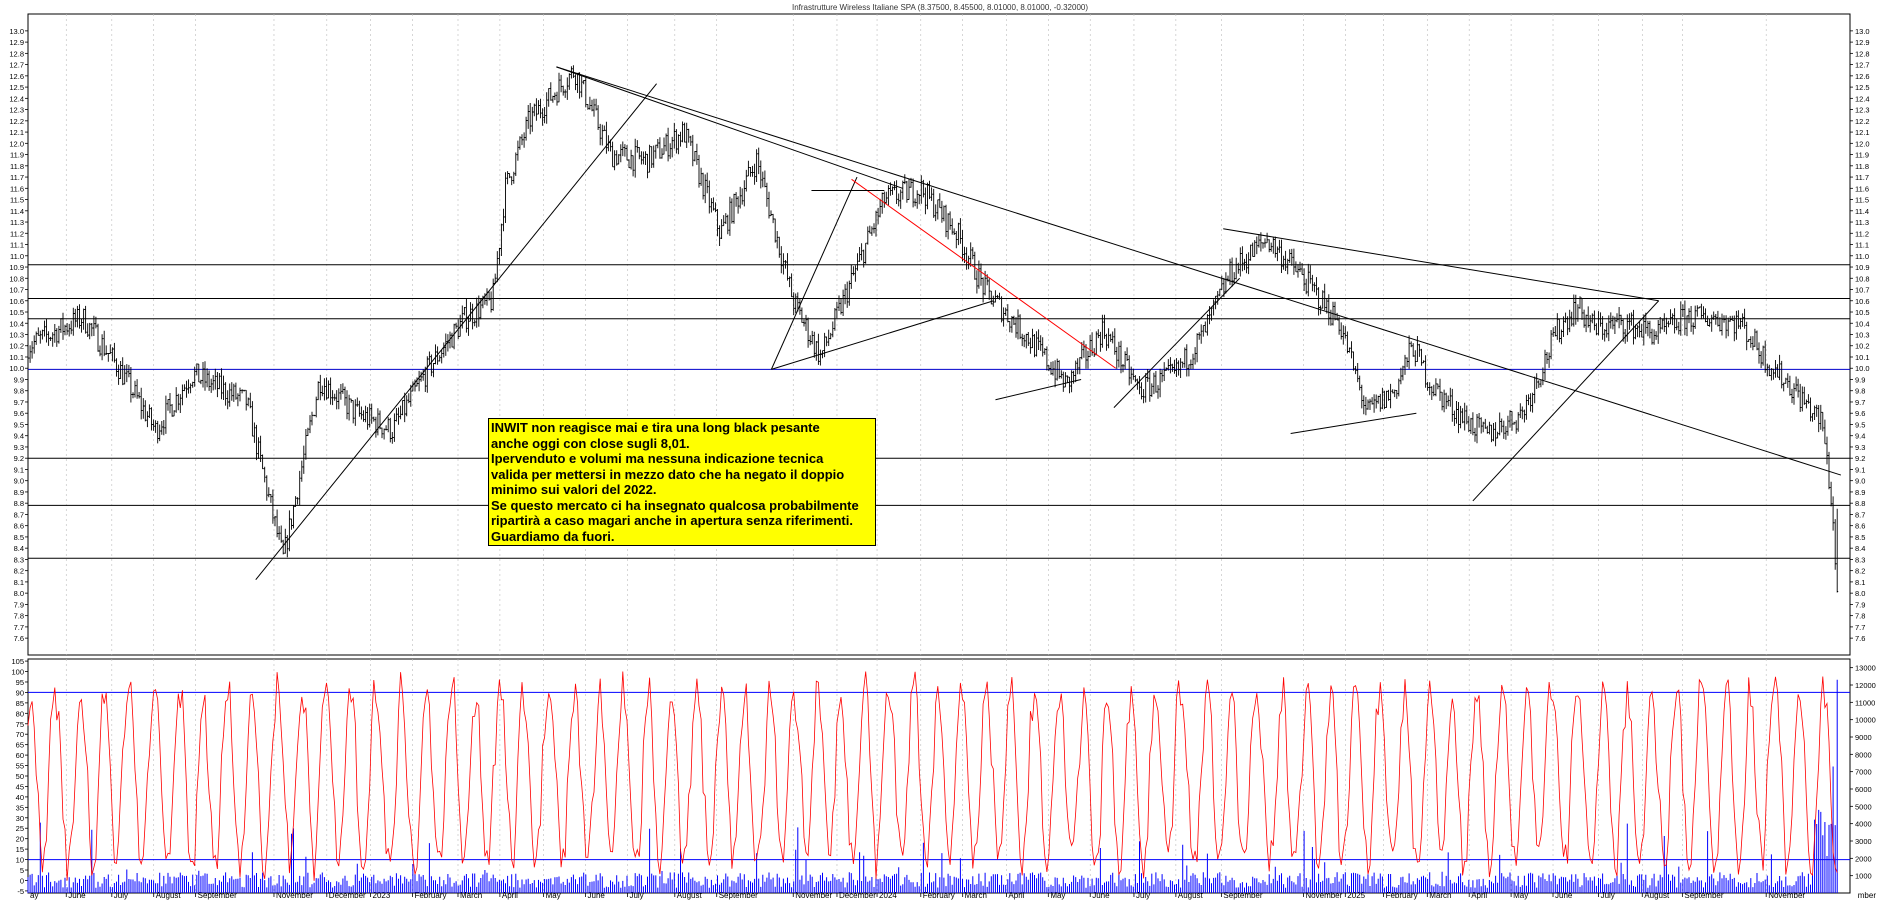 The image size is (1890, 907). What do you see at coordinates (1786, 895) in the screenshot?
I see `x-tick-label: November` at bounding box center [1786, 895].